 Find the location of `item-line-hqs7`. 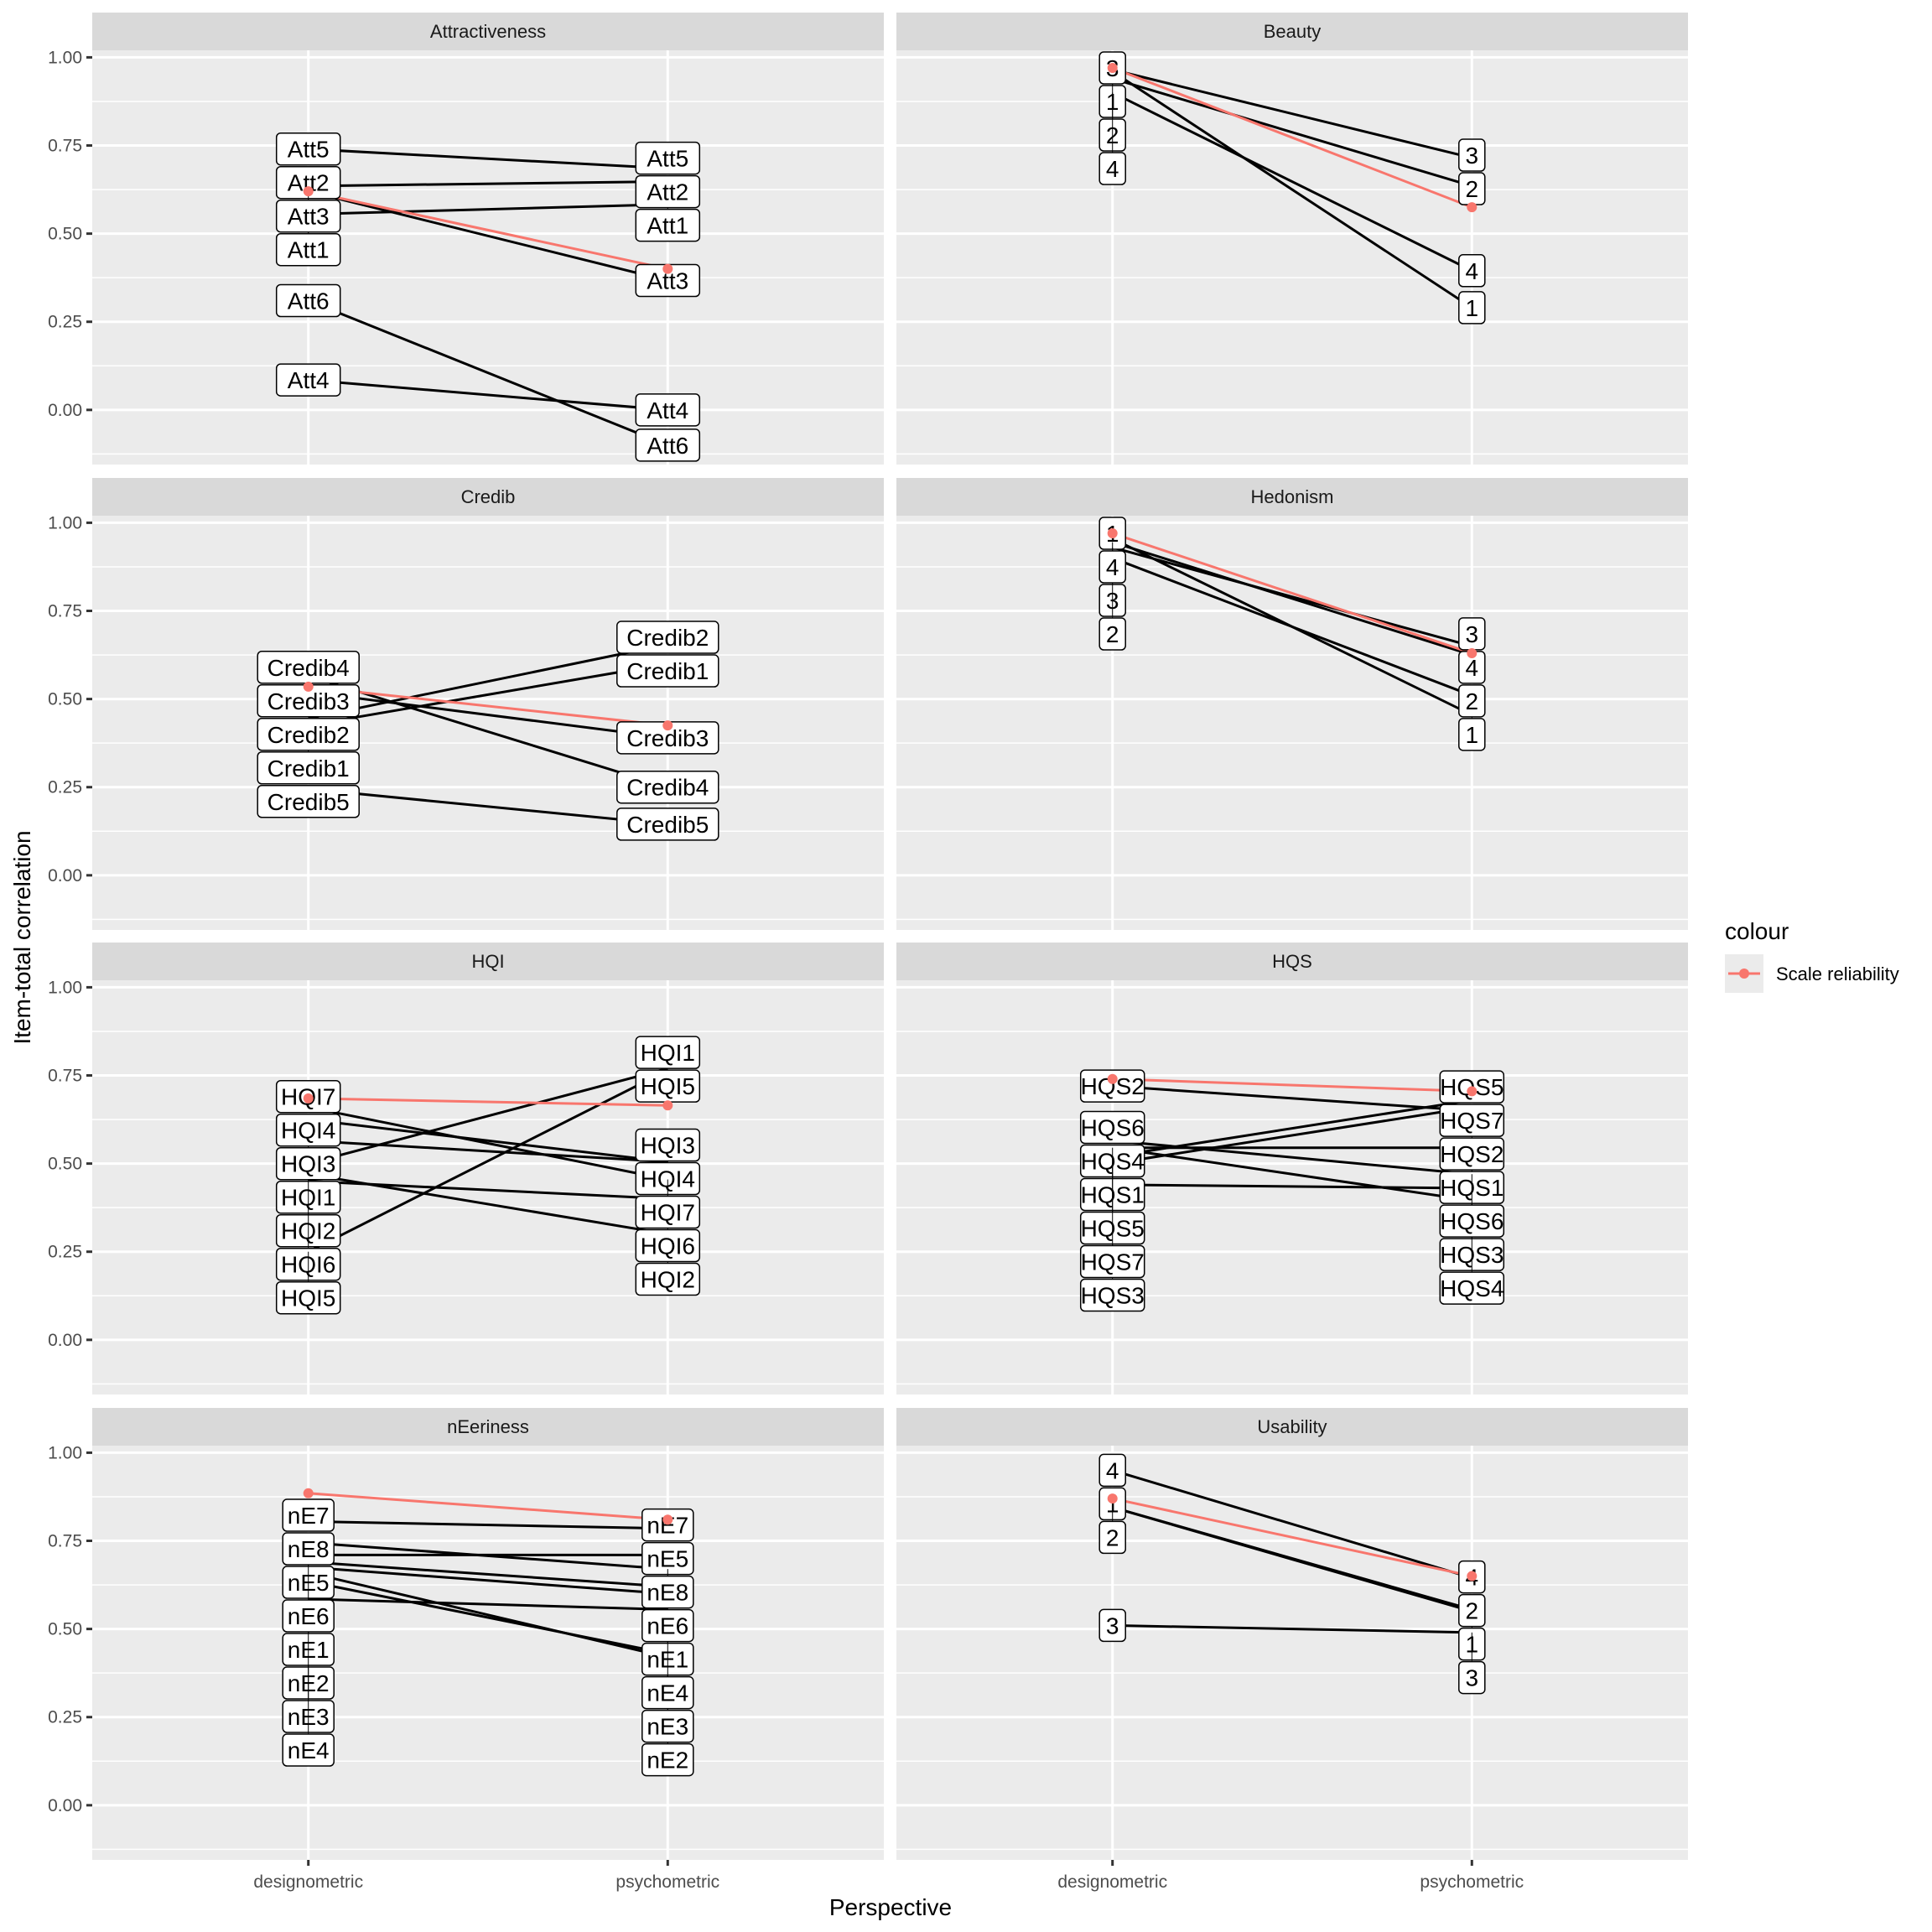

item-line-hqs7 is located at coordinates (1292, 1135).